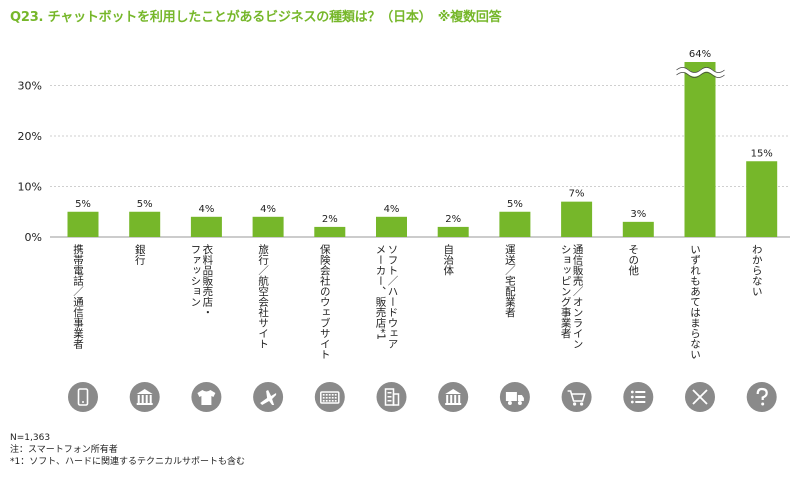  What do you see at coordinates (762, 153) in the screenshot?
I see `data-label: 15%` at bounding box center [762, 153].